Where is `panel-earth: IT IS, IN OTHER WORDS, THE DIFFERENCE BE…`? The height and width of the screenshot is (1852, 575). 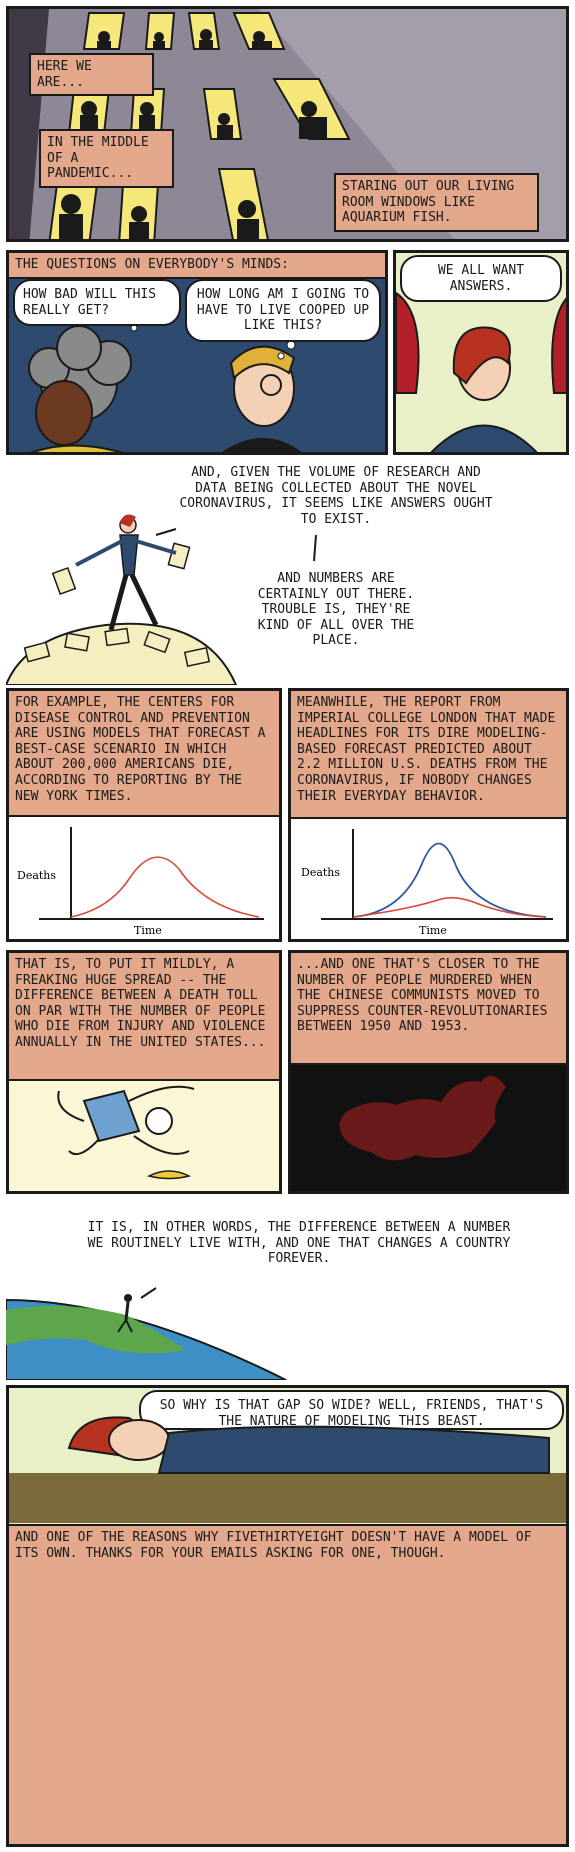 panel-earth: IT IS, IN OTHER WORDS, THE DIFFERENCE BE… is located at coordinates (287, 1300).